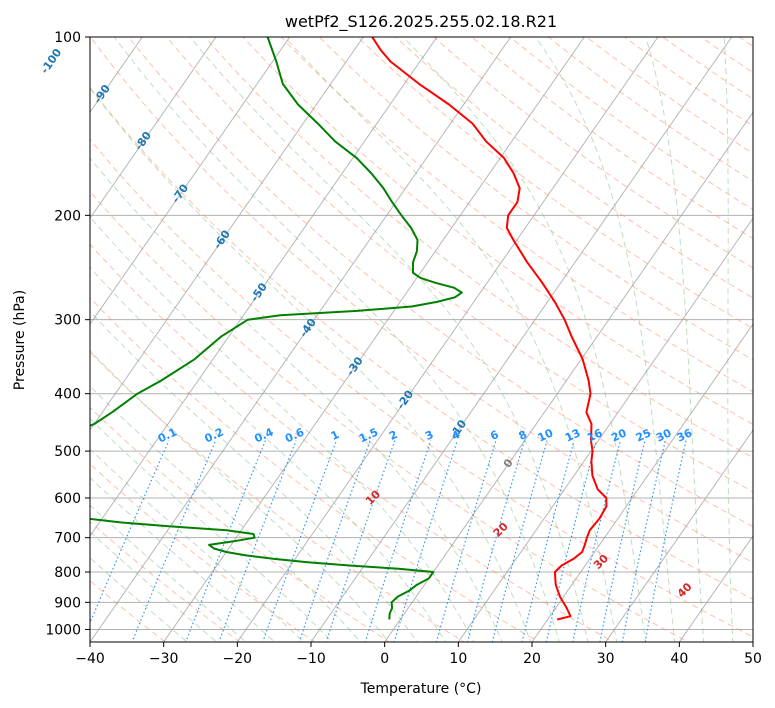  Describe the element at coordinates (67, 603) in the screenshot. I see `y-tick-label: 900` at that location.